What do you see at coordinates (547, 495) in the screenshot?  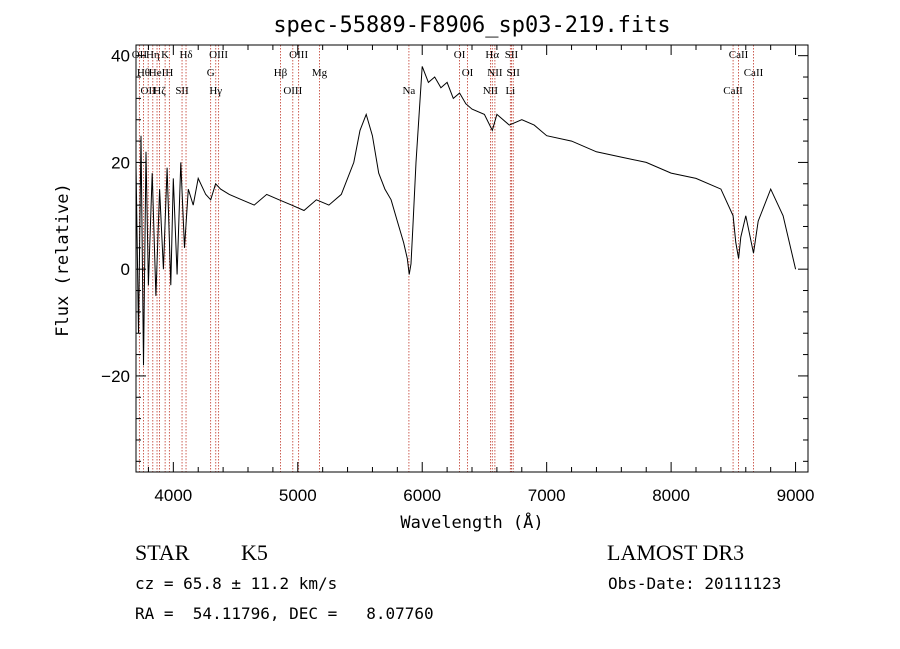 I see `x-tick-label: 7000` at bounding box center [547, 495].